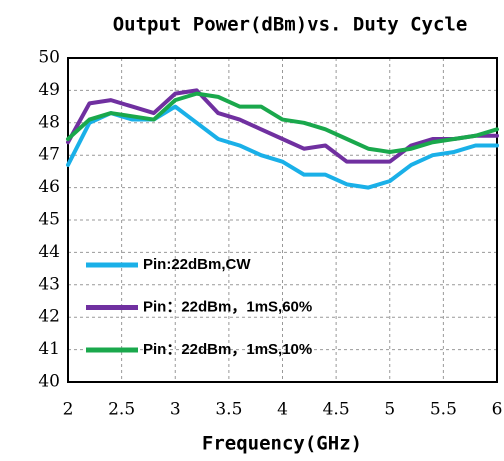 Image resolution: width=504 pixels, height=461 pixels. Describe the element at coordinates (389, 410) in the screenshot. I see `x-tick-label: 5` at that location.